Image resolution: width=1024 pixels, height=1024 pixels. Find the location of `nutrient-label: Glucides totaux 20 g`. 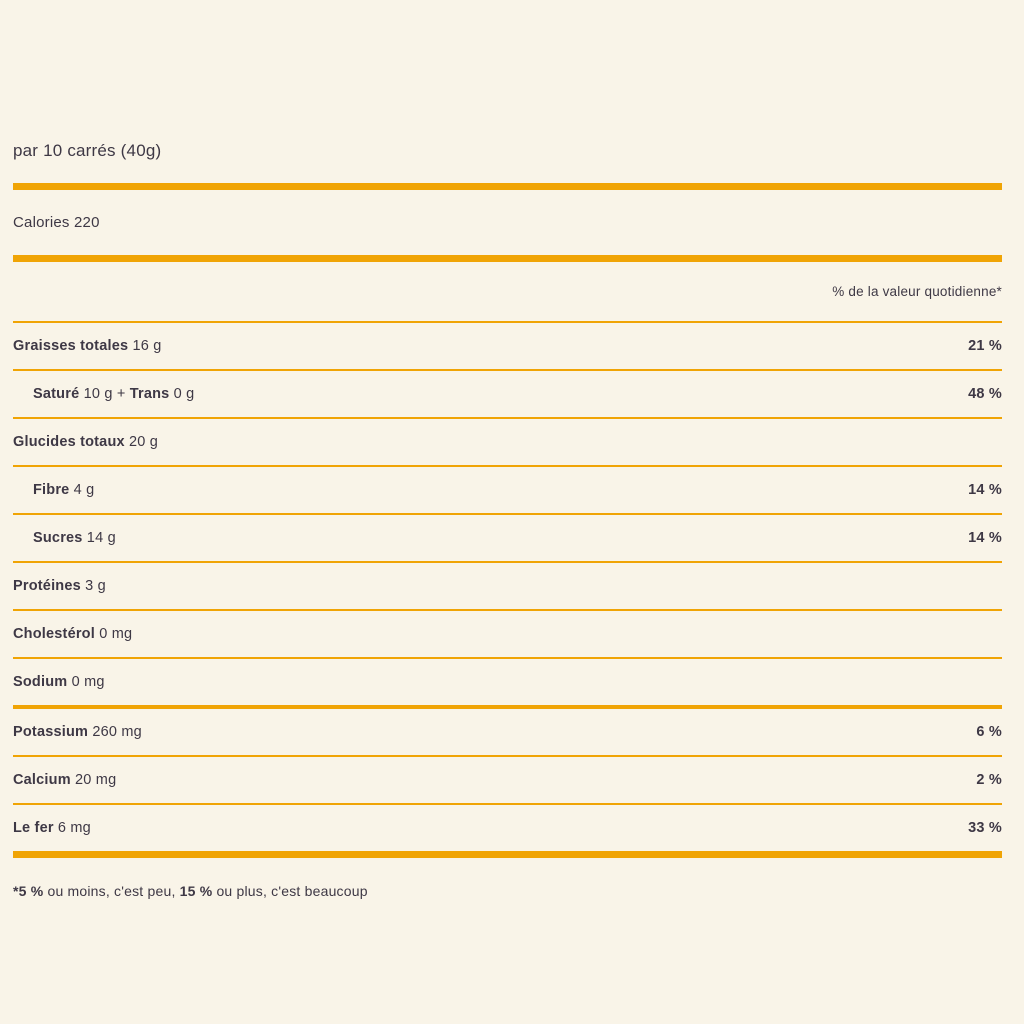

nutrient-label: Glucides totaux 20 g is located at coordinates (85, 442).